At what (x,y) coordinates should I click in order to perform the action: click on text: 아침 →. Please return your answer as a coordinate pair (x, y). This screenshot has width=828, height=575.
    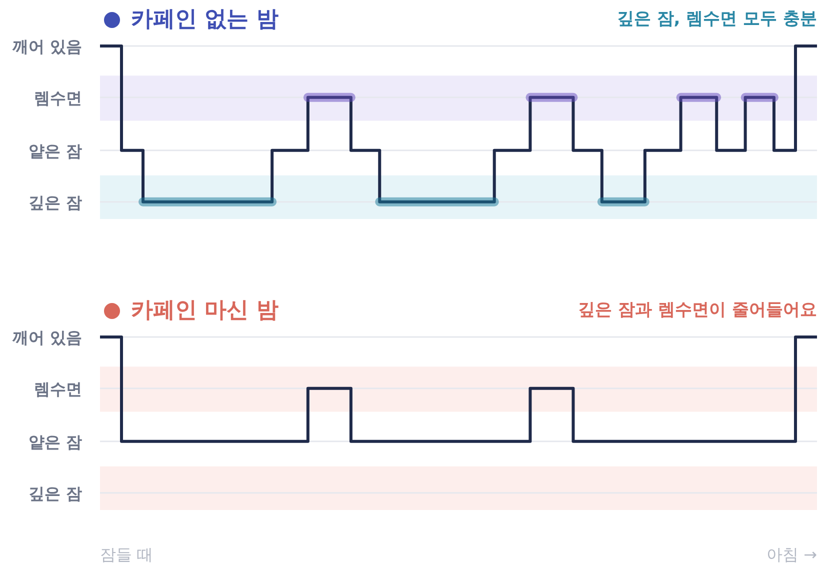
    Looking at the image, I should click on (791, 555).